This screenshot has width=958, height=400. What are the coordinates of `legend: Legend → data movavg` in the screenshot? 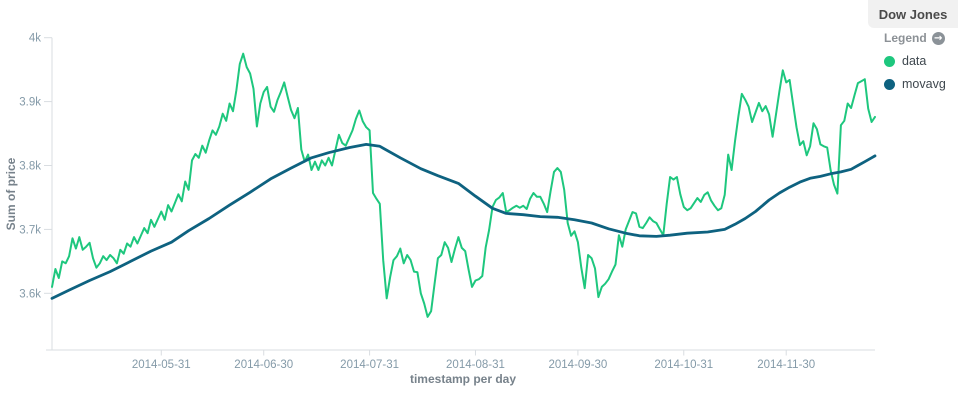 It's located at (915, 61).